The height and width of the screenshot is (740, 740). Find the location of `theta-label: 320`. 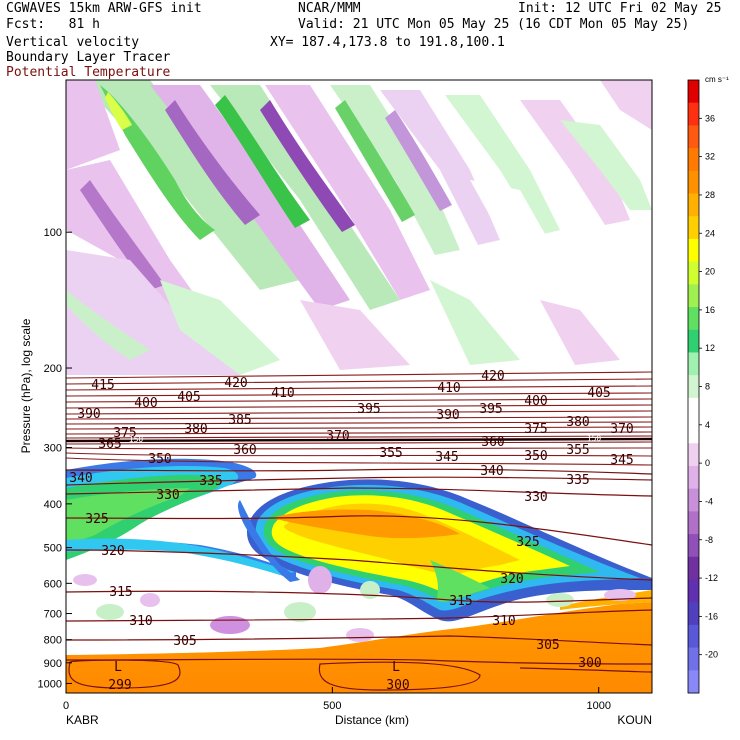

theta-label: 320 is located at coordinates (511, 579).